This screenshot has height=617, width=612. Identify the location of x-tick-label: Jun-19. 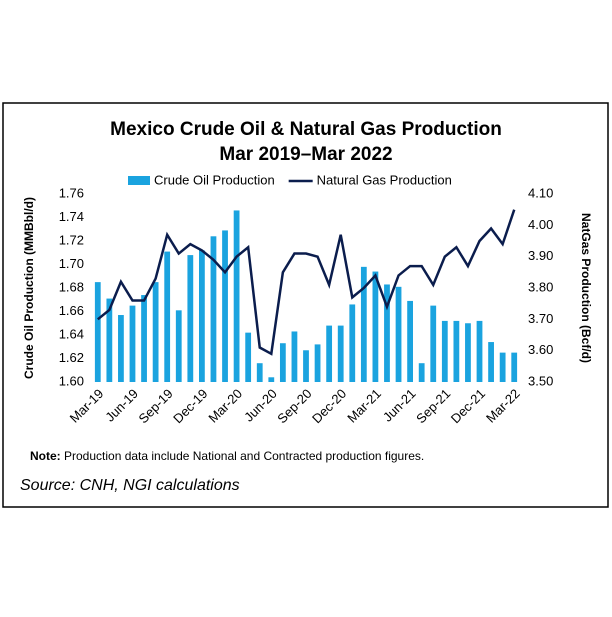
(121, 405).